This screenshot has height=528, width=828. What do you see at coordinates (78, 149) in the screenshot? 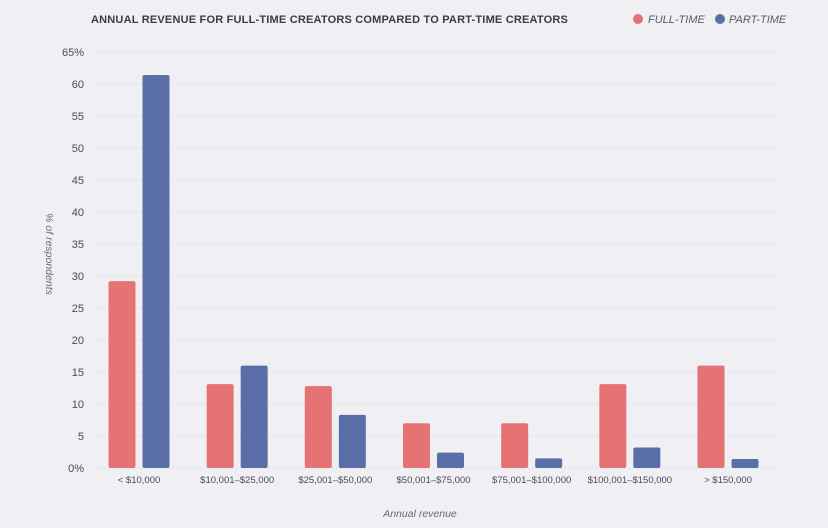
I see `y-tick-label: 50` at bounding box center [78, 149].